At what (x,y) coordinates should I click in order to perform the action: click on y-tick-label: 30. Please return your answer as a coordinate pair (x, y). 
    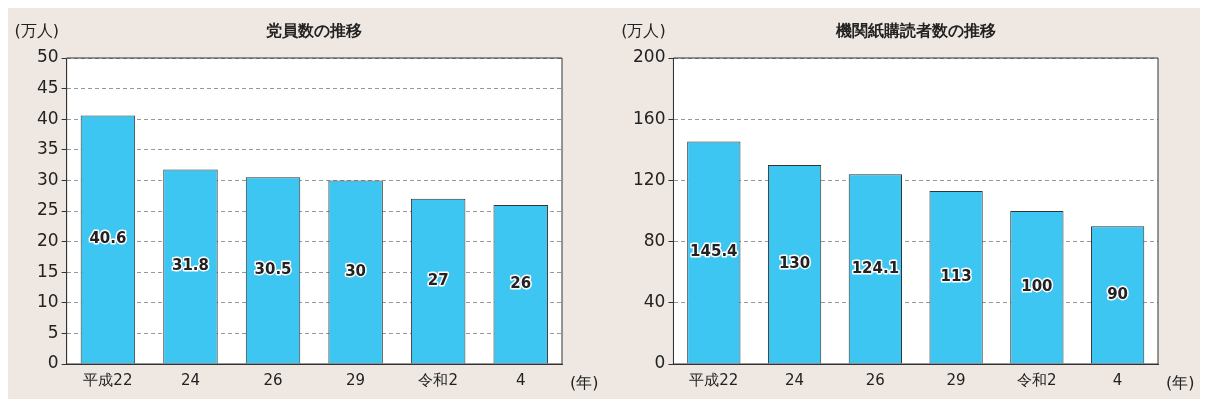
    Looking at the image, I should click on (47, 178).